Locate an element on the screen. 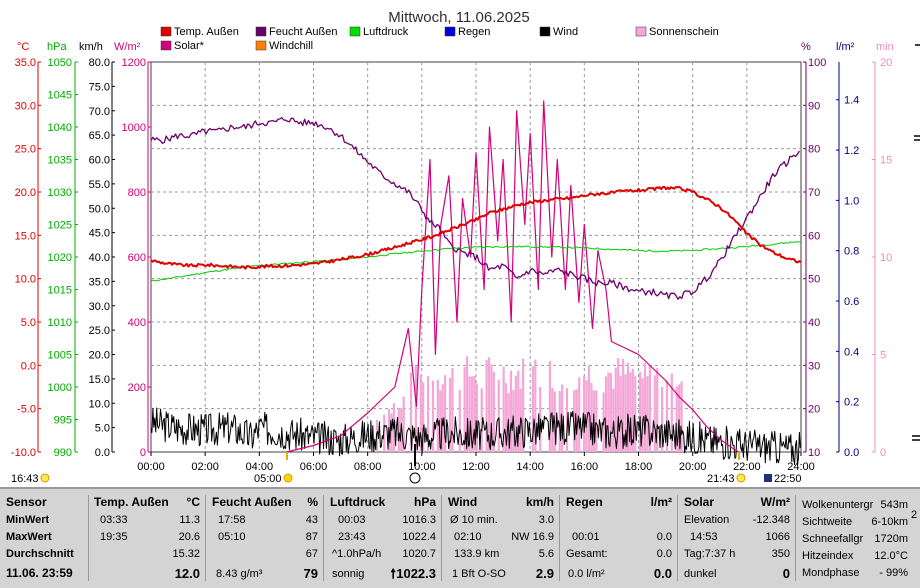 This screenshot has height=588, width=920. wind-axis-tick-label: 30.0 is located at coordinates (99, 307).